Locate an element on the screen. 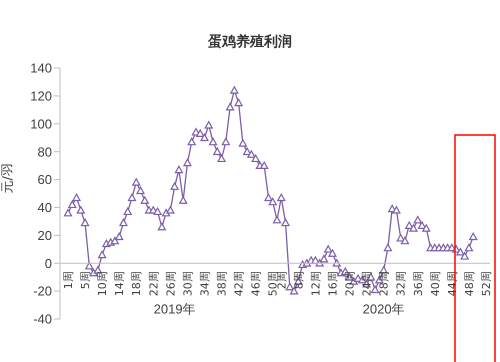 The width and height of the screenshot is (500, 362). y-tick-label: 0 is located at coordinates (48, 263).